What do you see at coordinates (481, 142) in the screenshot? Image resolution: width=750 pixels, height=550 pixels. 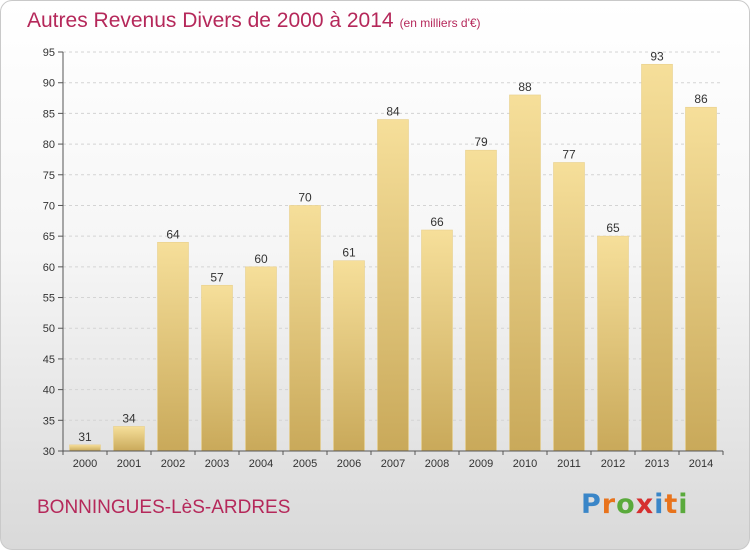 I see `data-label: 79` at bounding box center [481, 142].